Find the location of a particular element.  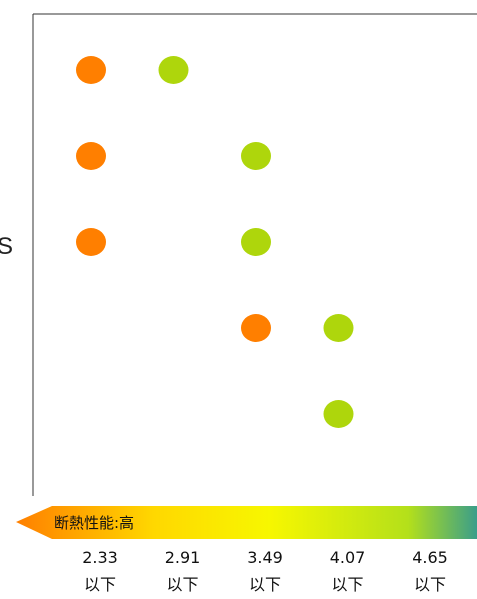

scale-tick-value-4: 4.07 is located at coordinates (348, 557).